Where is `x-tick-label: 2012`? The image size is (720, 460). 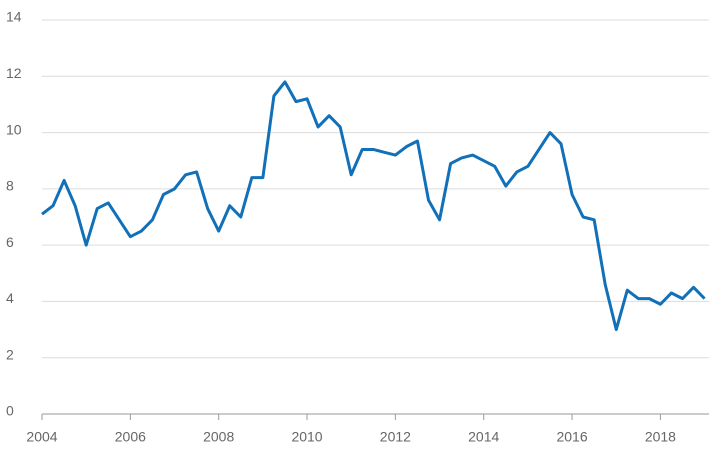
x-tick-label: 2012 is located at coordinates (395, 437).